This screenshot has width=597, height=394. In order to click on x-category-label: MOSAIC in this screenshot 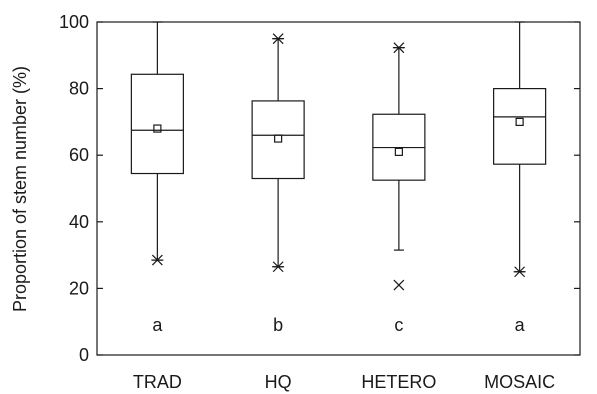, I will do `click(519, 382)`.